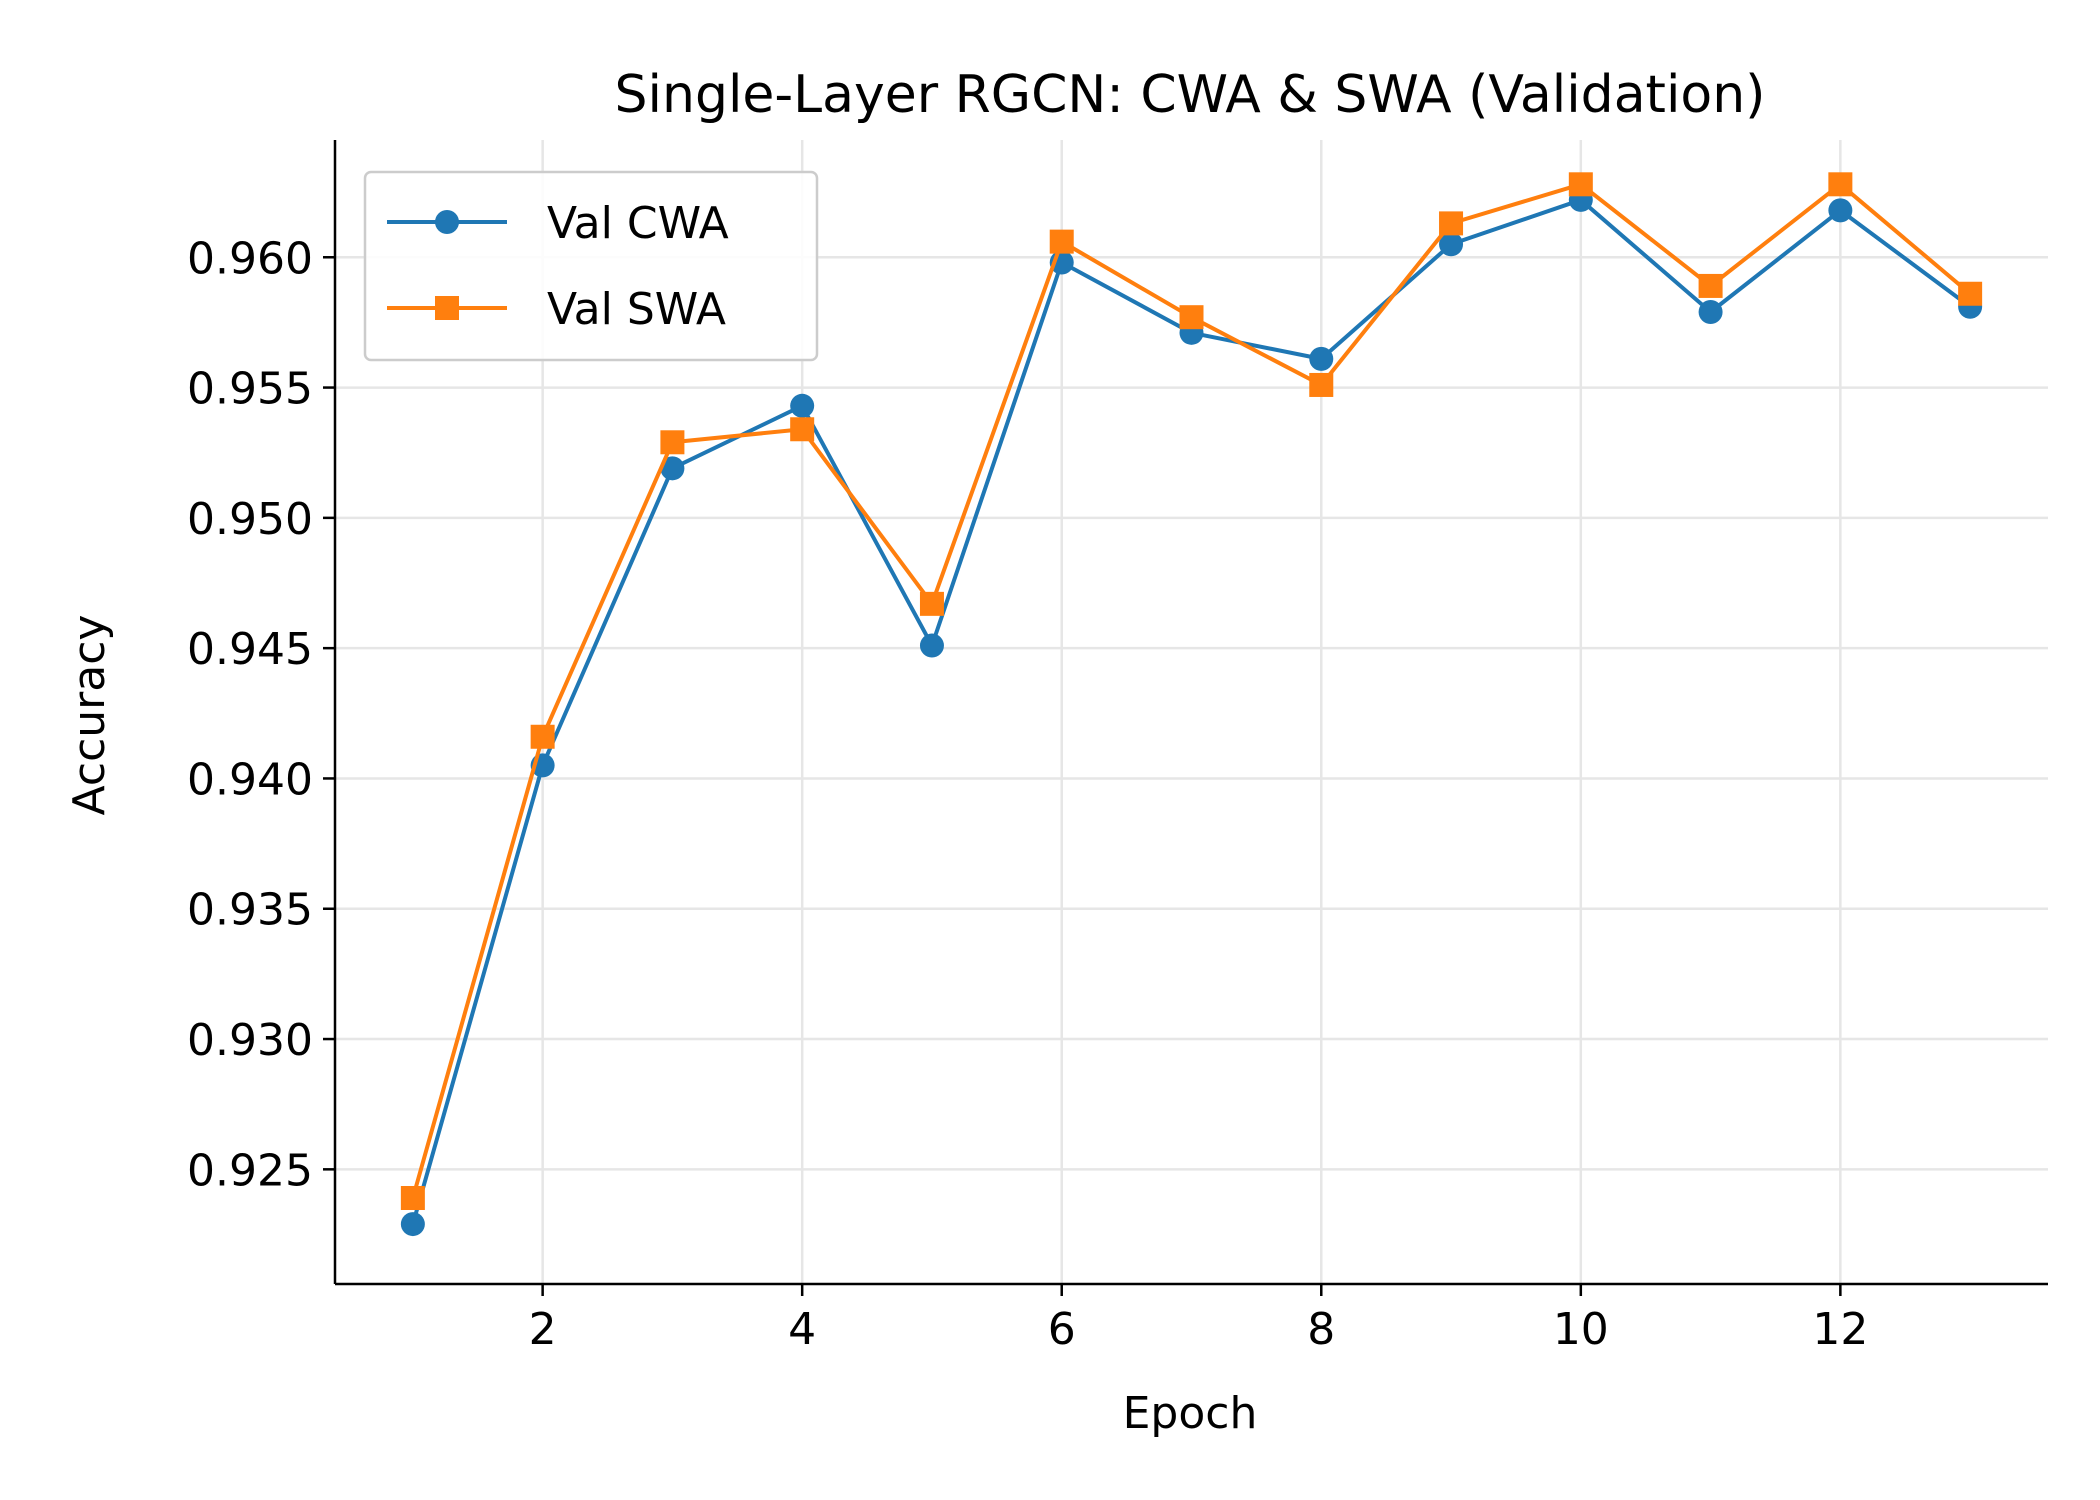 The width and height of the screenshot is (2100, 1500). I want to click on x-tick-label: 12, so click(1840, 1329).